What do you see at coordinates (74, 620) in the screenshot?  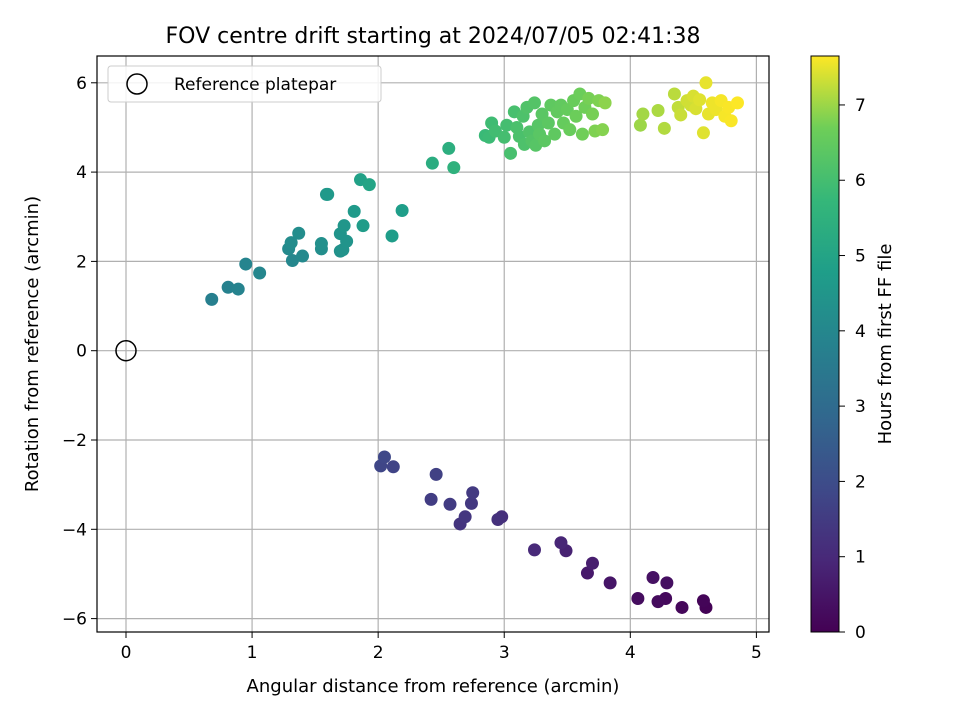 I see `y-tick-label: −6` at bounding box center [74, 620].